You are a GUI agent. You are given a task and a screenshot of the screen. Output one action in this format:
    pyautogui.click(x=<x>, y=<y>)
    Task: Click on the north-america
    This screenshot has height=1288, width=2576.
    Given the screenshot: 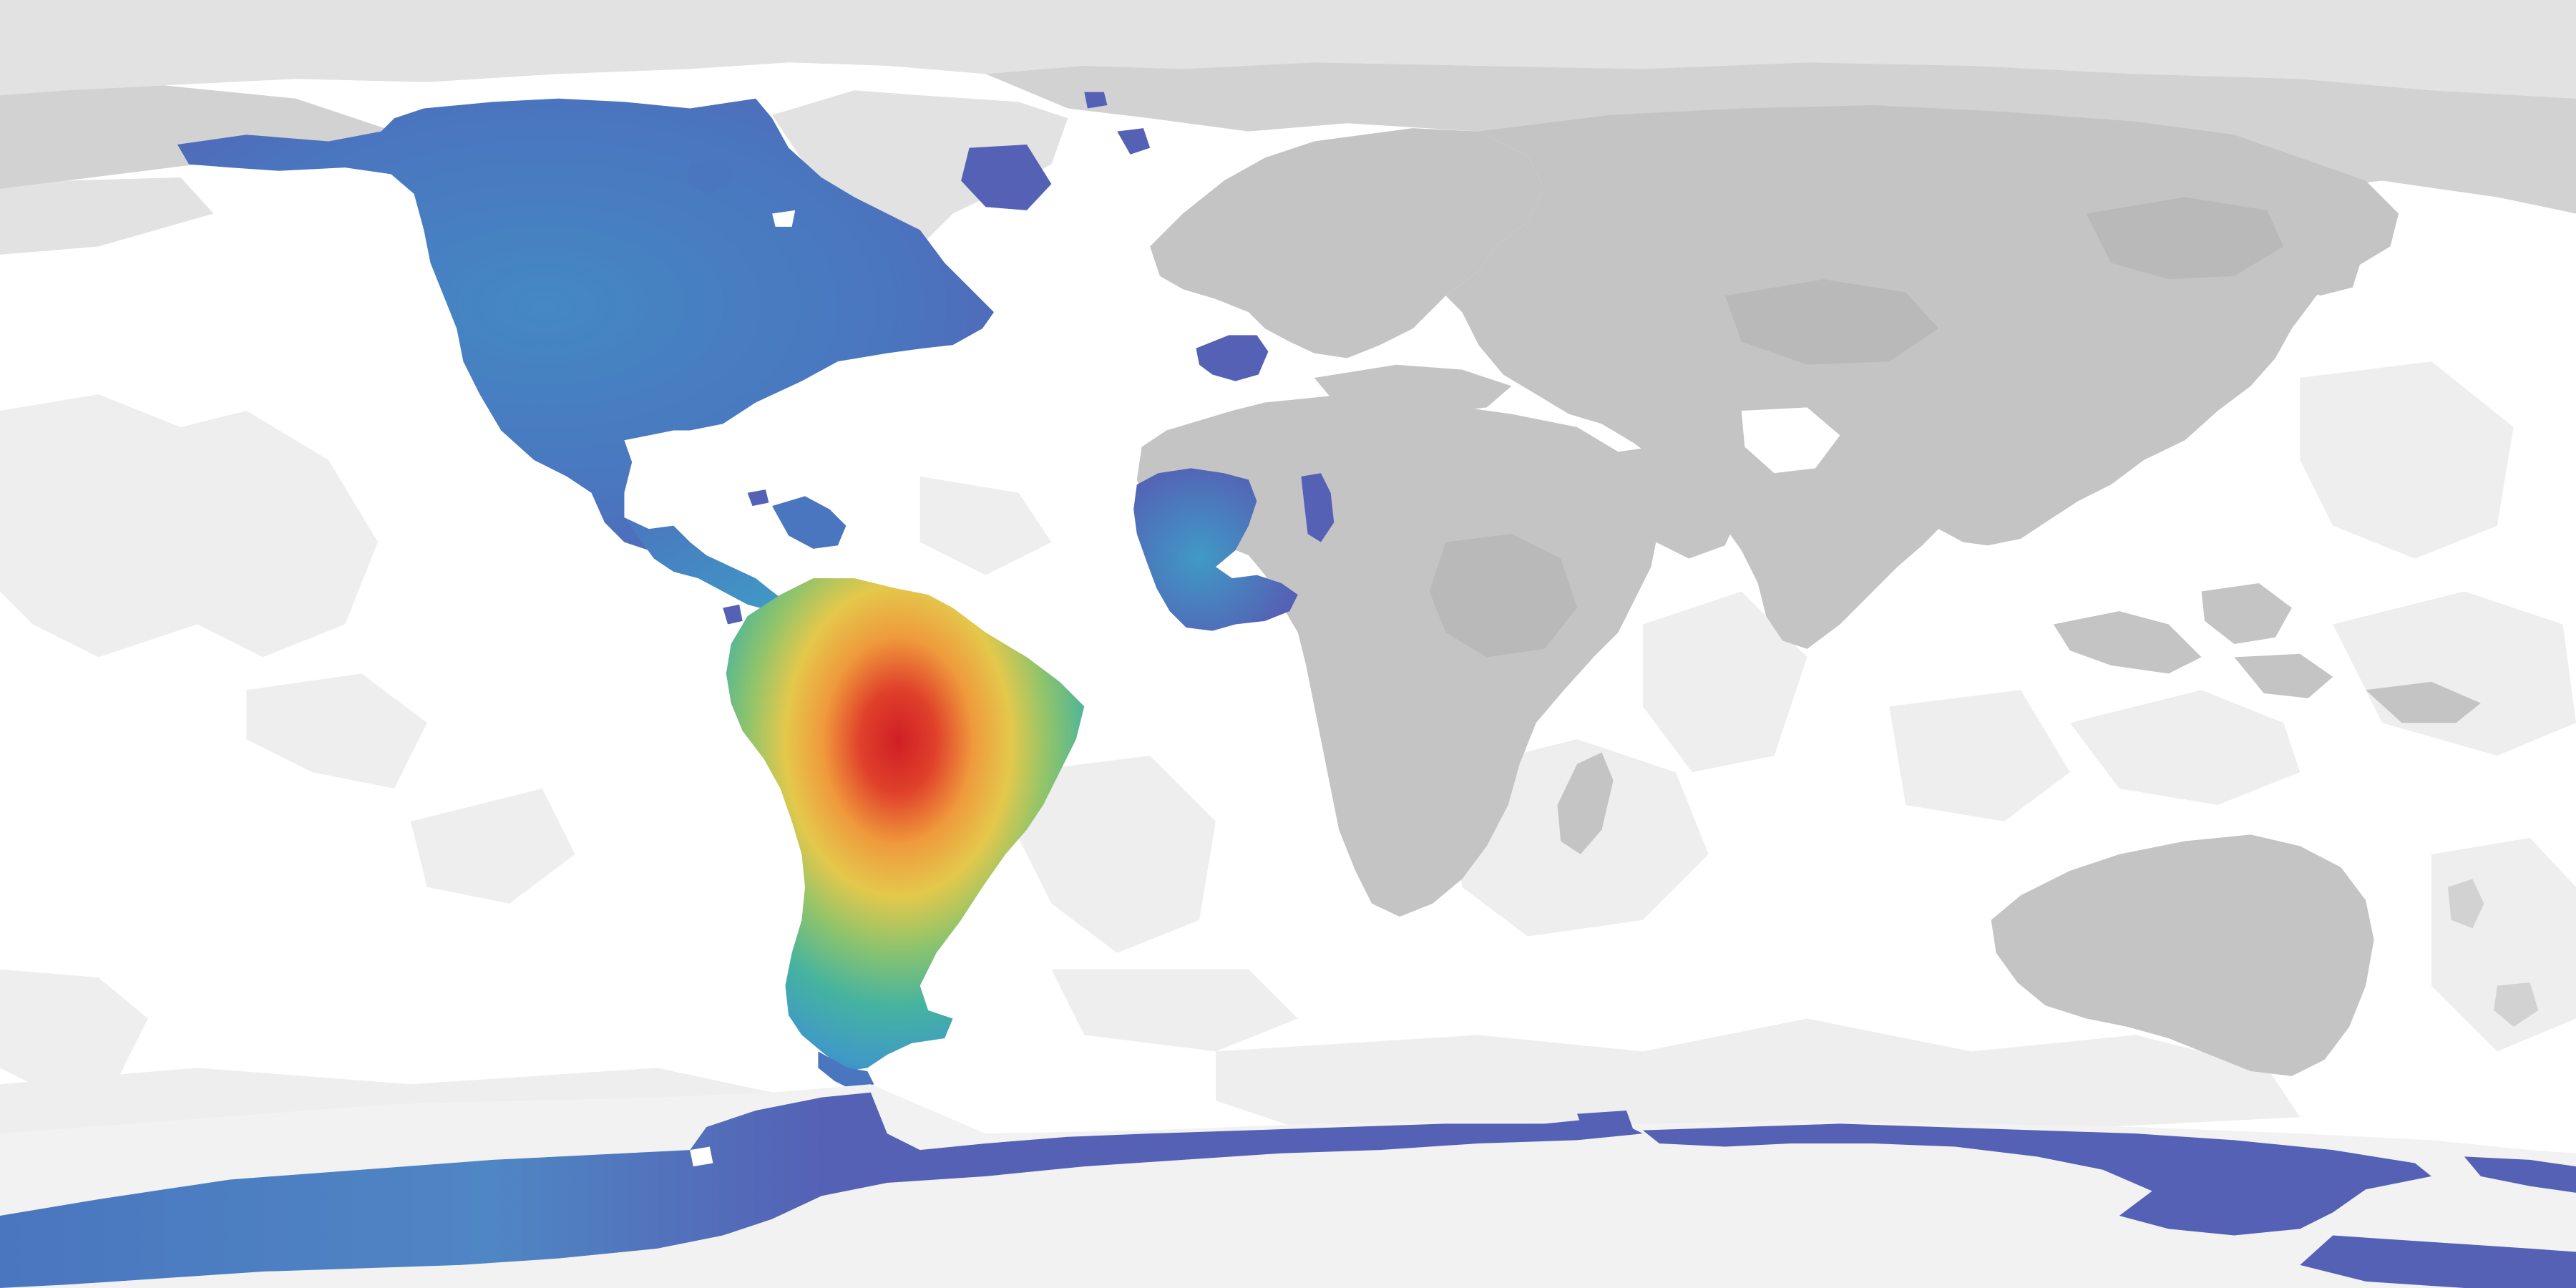 What is the action you would take?
    pyautogui.click(x=586, y=328)
    